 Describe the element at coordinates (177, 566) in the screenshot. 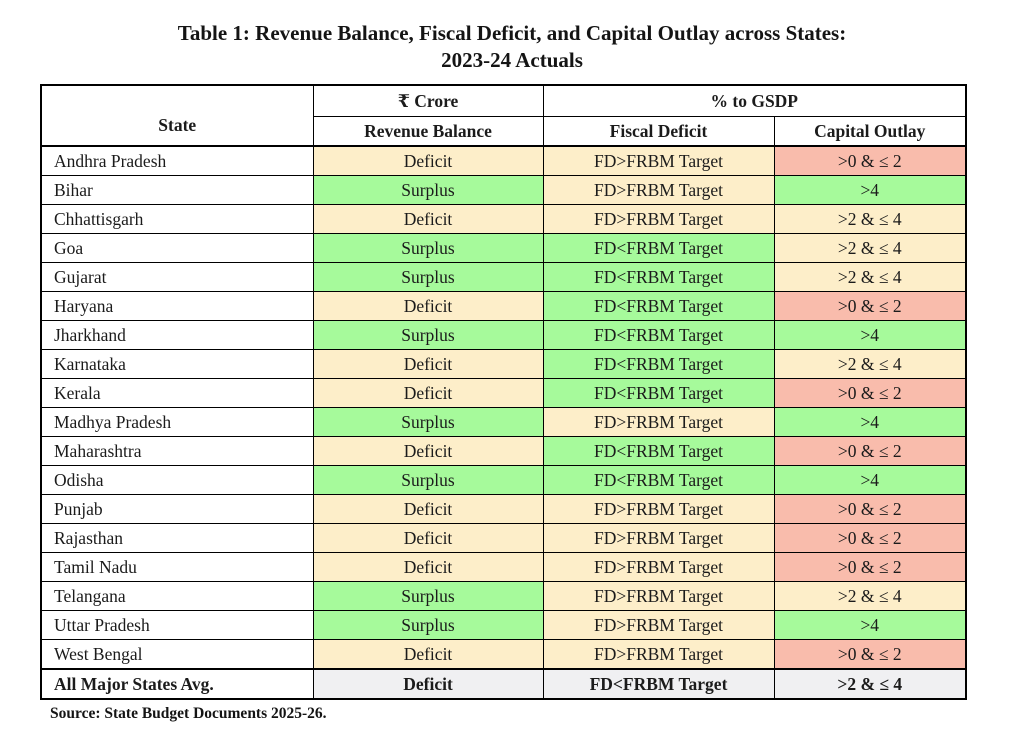

I see `state-name-cell: Tamil Nadu` at that location.